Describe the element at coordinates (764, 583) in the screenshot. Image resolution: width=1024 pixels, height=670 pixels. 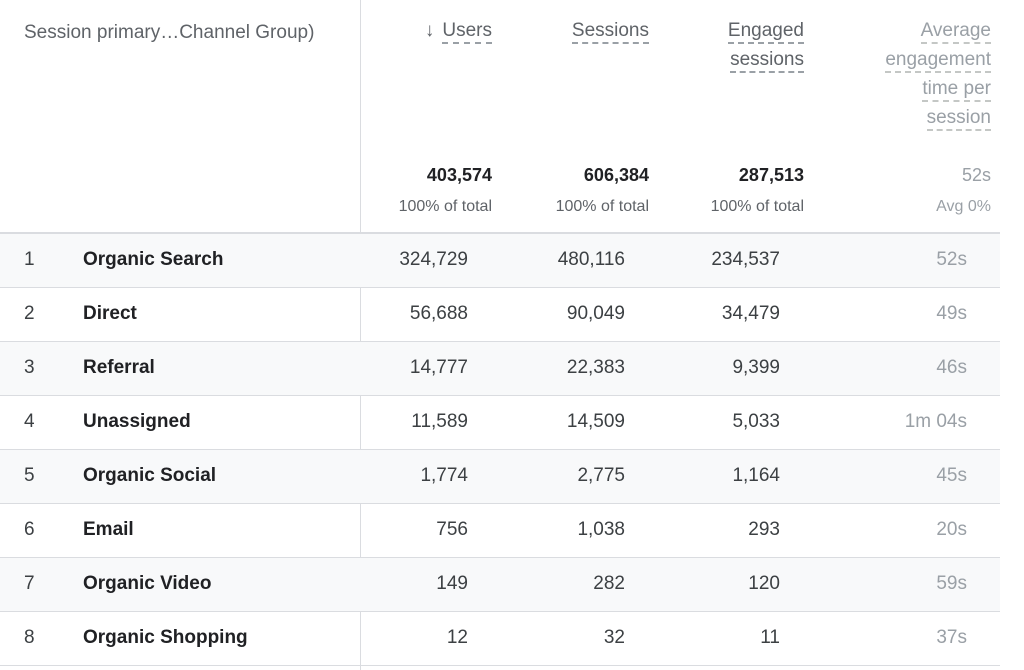
I see `engaged-sessions-value: 120` at that location.